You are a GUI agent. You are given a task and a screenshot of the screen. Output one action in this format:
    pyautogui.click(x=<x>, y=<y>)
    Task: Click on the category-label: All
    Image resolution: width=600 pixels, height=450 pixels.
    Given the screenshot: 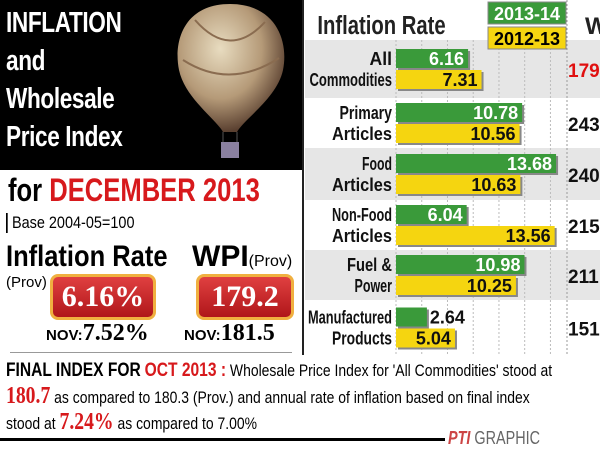 What is the action you would take?
    pyautogui.click(x=381, y=59)
    